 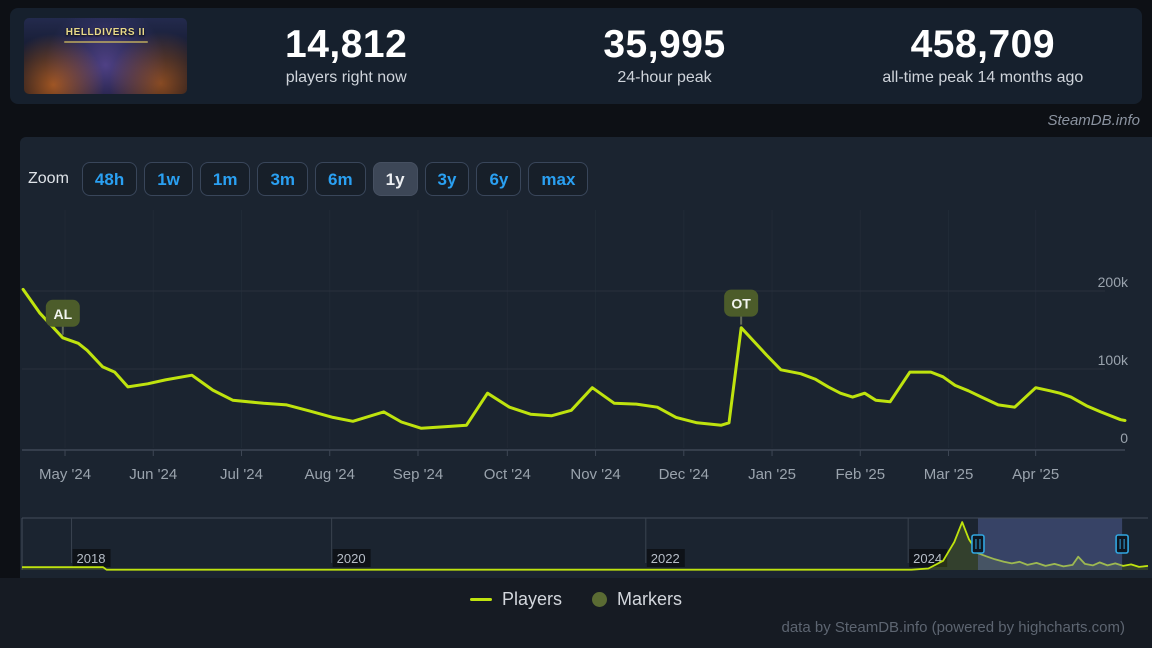 What do you see at coordinates (531, 599) in the screenshot?
I see `legend-label: Players` at bounding box center [531, 599].